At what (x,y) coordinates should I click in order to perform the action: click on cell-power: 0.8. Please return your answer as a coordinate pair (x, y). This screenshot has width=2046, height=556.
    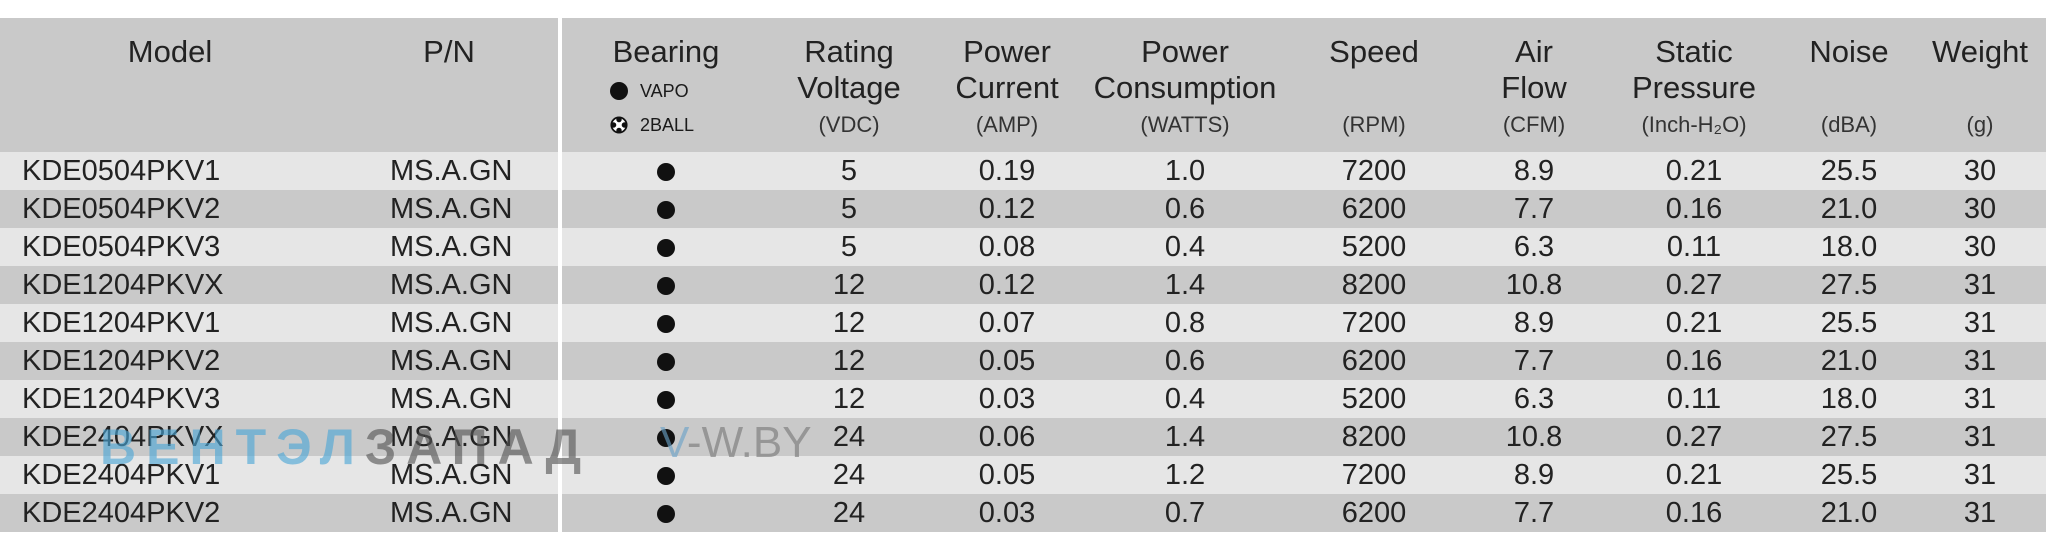
    Looking at the image, I should click on (1185, 323).